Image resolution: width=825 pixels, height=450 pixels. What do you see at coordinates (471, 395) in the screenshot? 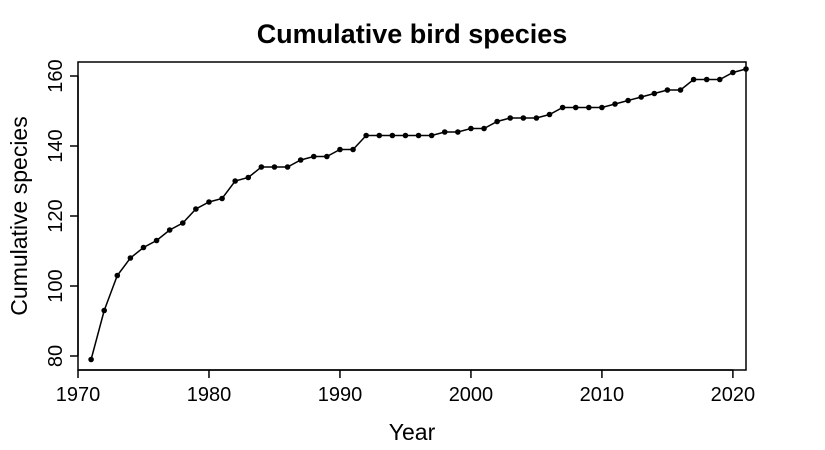
I see `x-tick-label: 2000` at bounding box center [471, 395].